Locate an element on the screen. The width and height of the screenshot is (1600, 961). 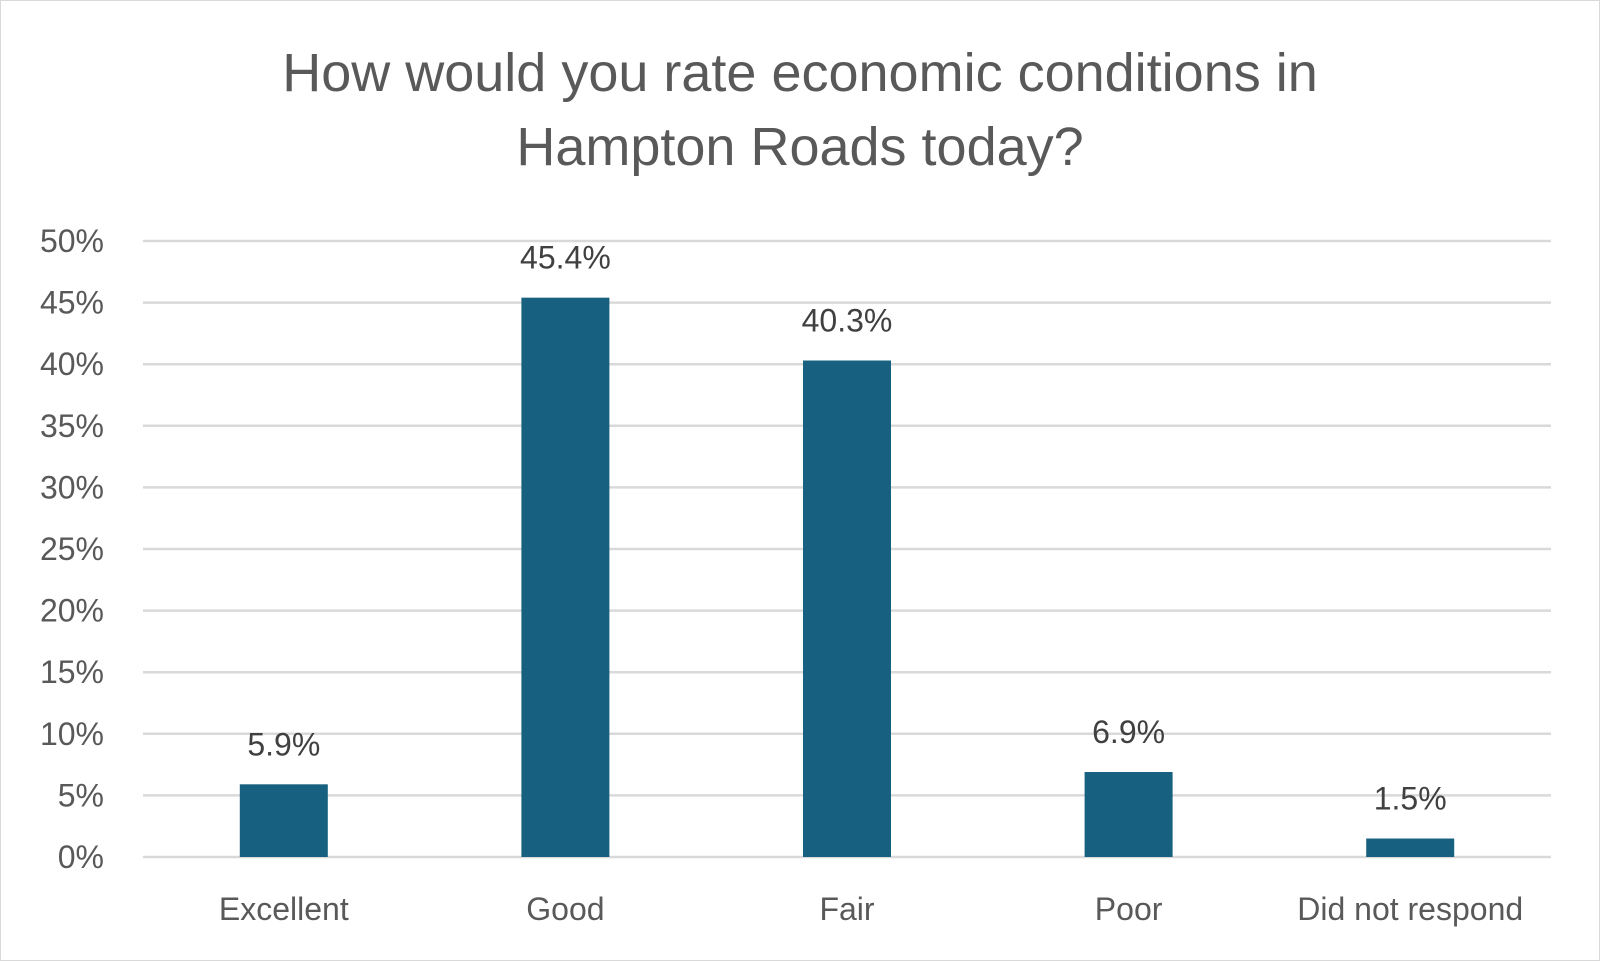
data-label: 6.9% is located at coordinates (1128, 732).